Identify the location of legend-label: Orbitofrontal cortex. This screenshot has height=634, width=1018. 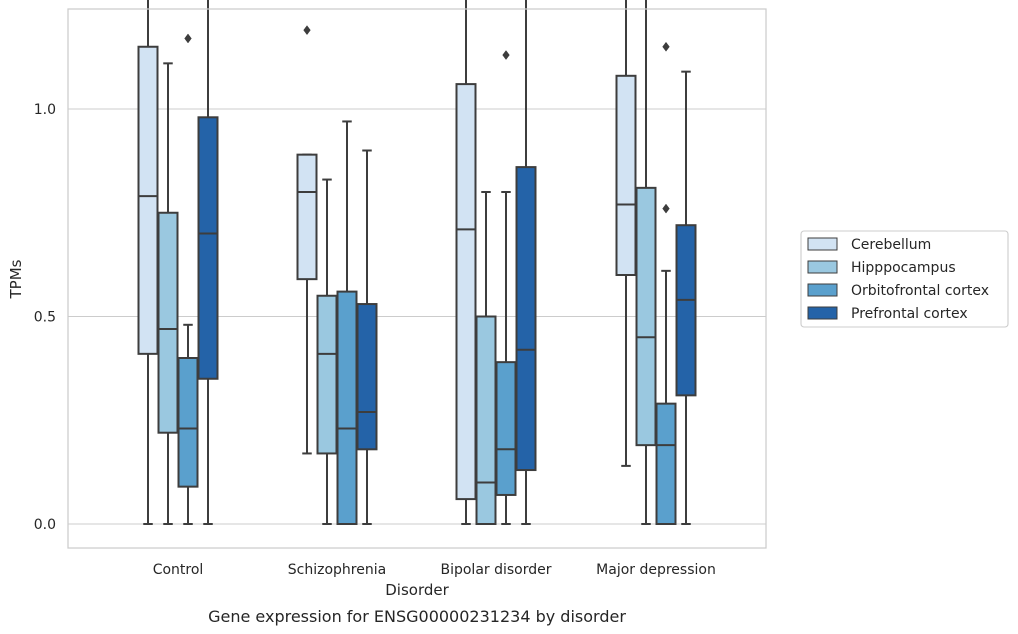
(920, 291).